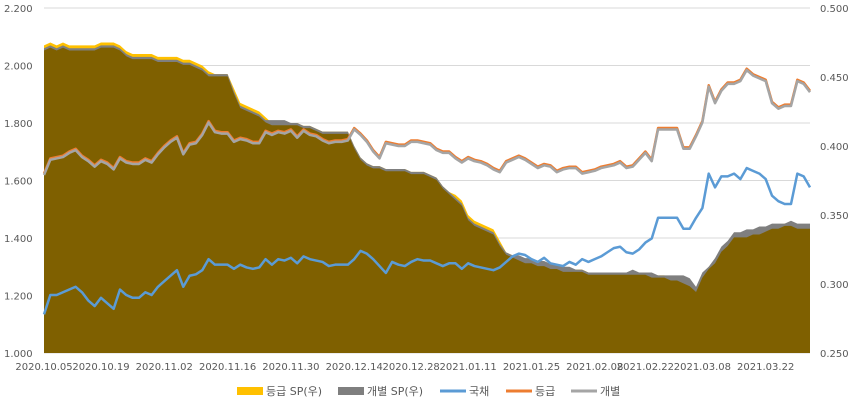  What do you see at coordinates (834, 354) in the screenshot?
I see `y-right-tick-label: 0.250` at bounding box center [834, 354].